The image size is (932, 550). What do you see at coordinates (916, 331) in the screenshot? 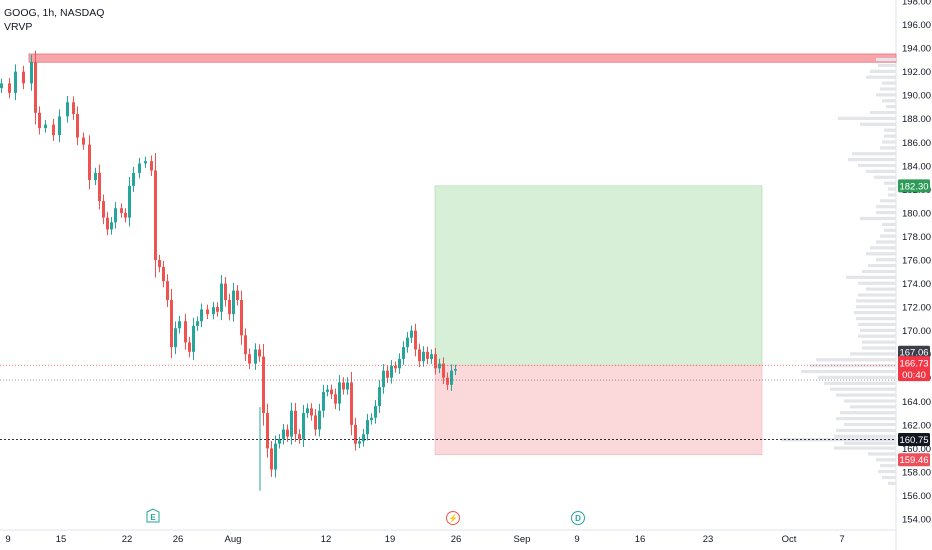
I see `price-tick-label: 170.00` at bounding box center [916, 331].